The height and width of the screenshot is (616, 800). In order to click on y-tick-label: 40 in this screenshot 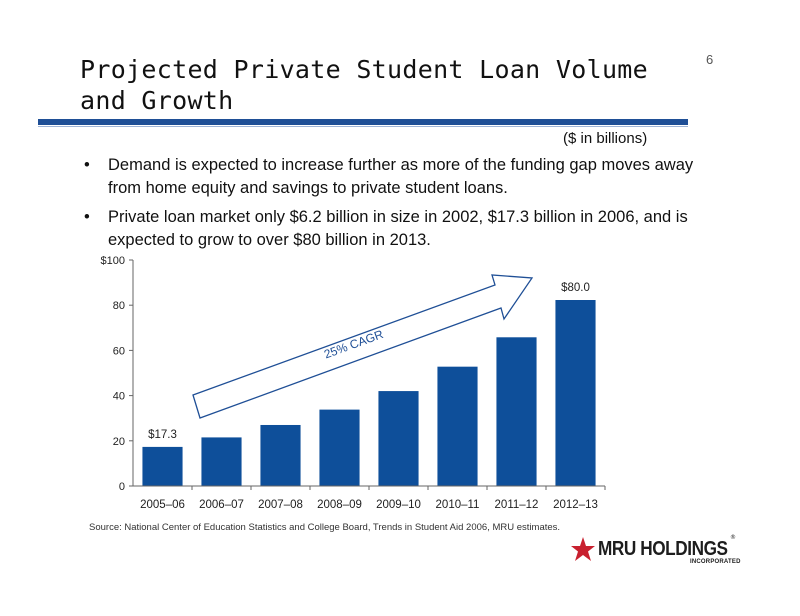, I will do `click(119, 397)`.